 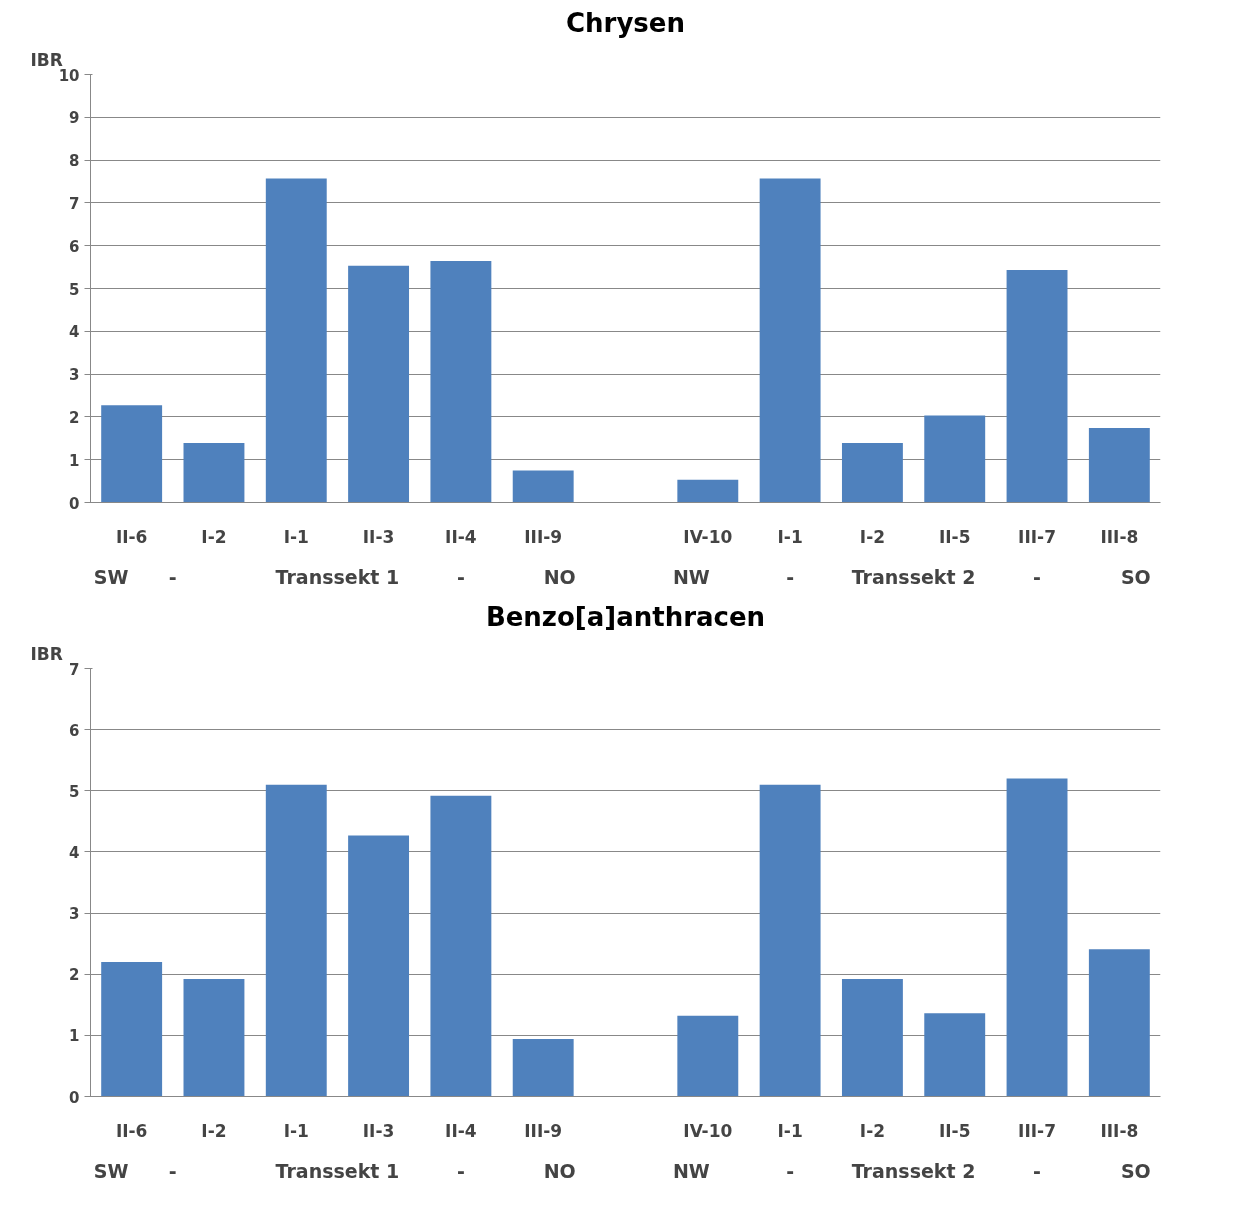 I want to click on y-tick-label: 9, so click(x=74, y=118).